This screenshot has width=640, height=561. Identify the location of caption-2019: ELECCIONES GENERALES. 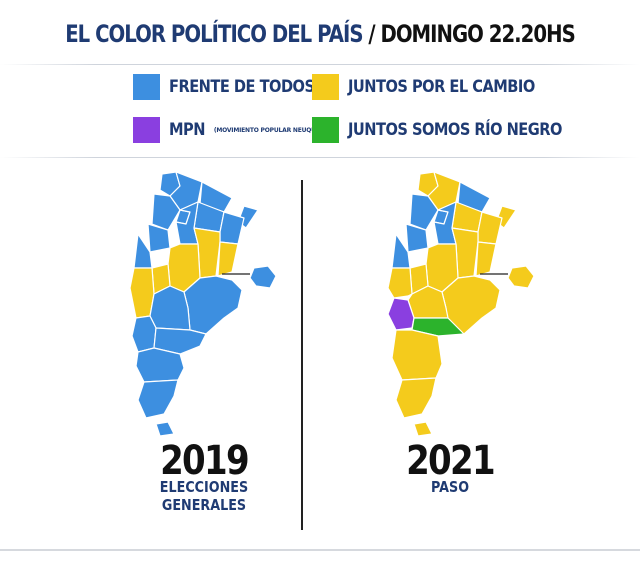
(204, 496).